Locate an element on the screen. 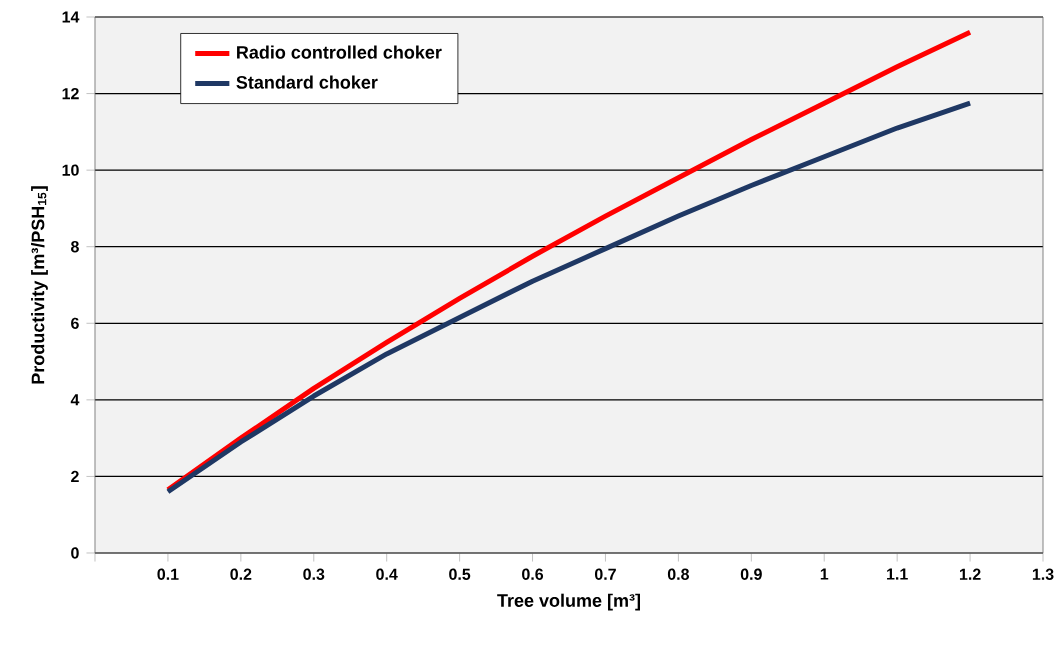 The height and width of the screenshot is (649, 1060). y-tick-label: 2 is located at coordinates (75, 476).